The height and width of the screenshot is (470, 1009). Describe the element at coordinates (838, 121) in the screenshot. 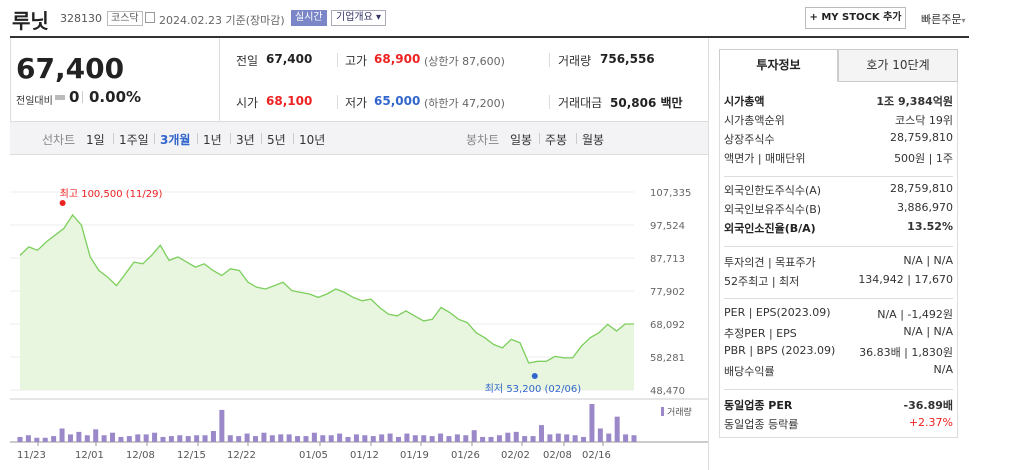

I see `info-row: 시가총액순위 코스닥 19위` at that location.